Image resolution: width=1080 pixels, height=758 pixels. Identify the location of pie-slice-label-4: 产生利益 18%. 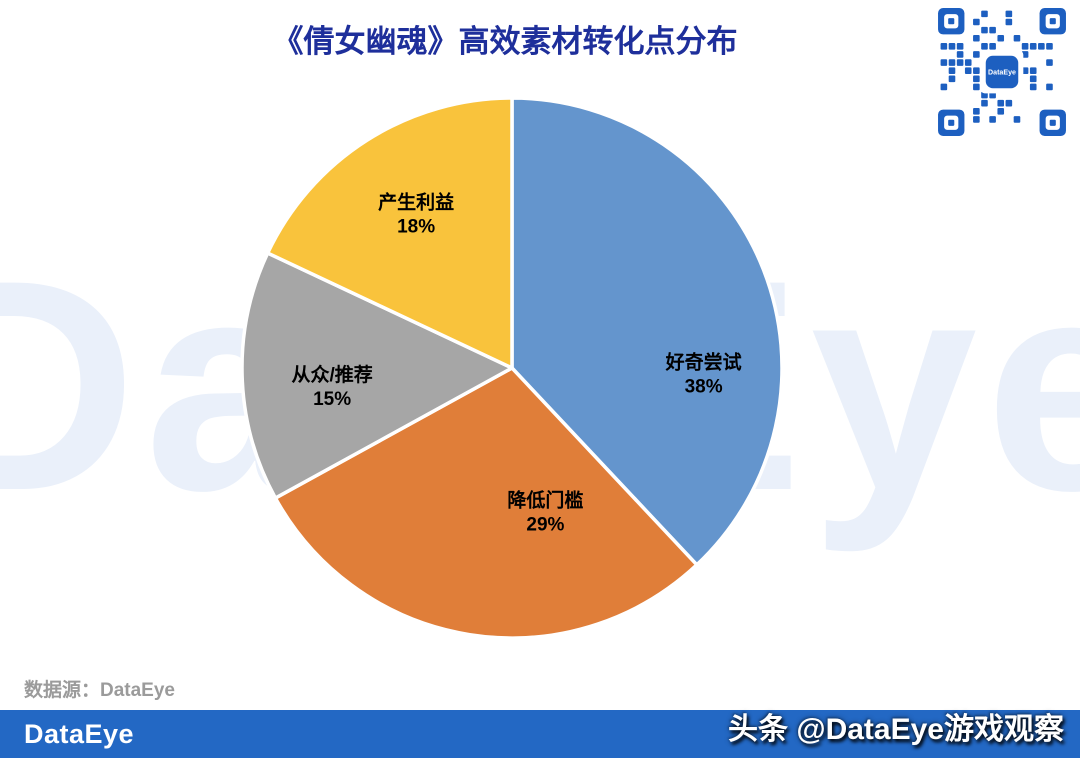
(416, 214).